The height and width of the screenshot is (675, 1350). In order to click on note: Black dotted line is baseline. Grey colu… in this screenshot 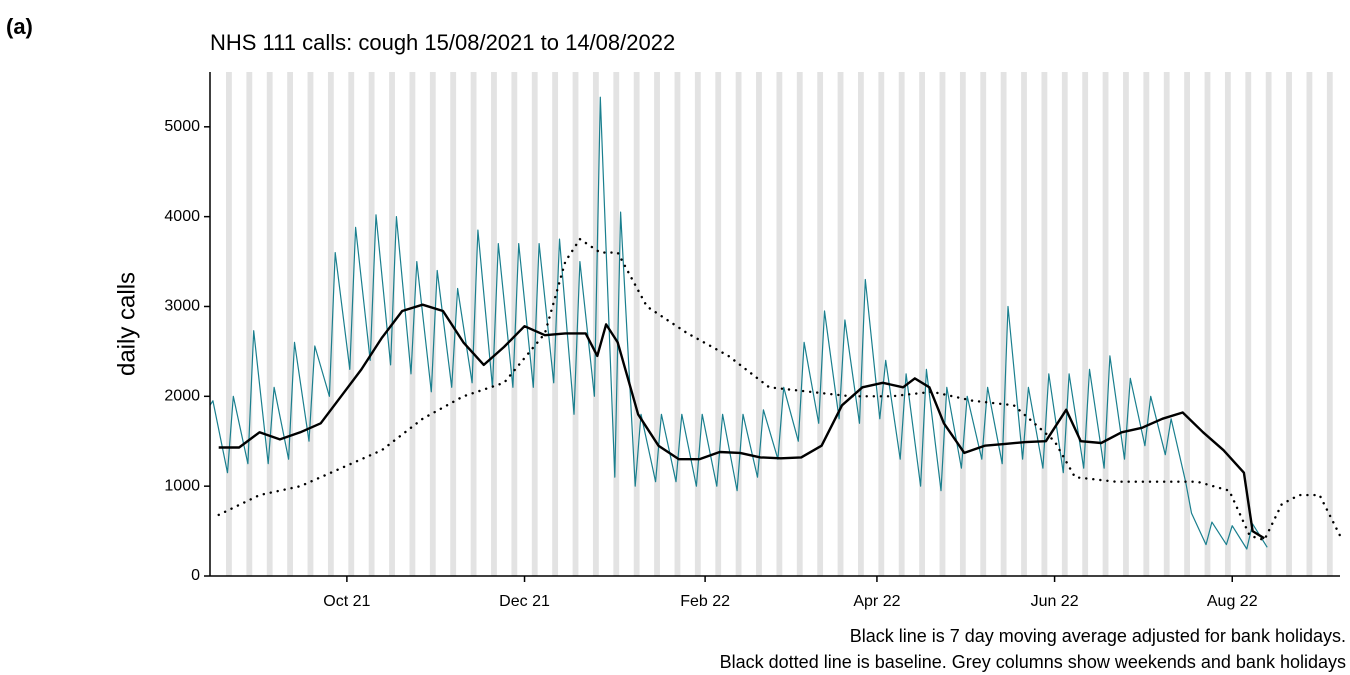, I will do `click(1033, 662)`.